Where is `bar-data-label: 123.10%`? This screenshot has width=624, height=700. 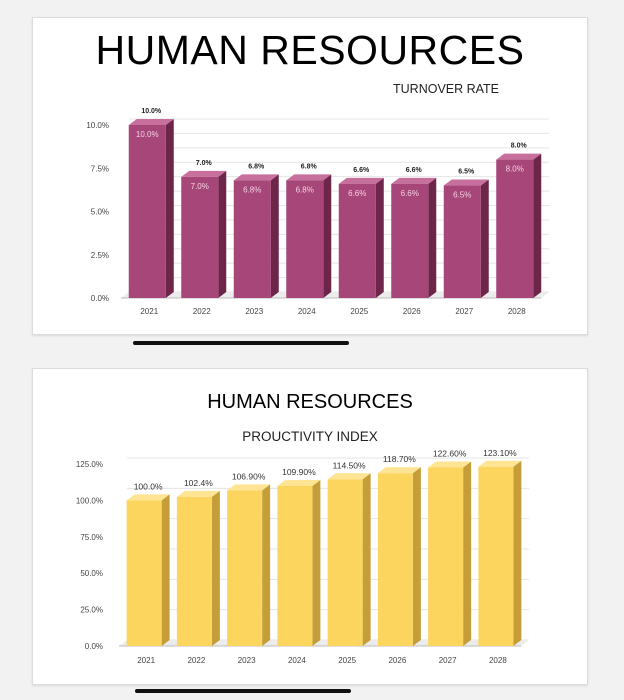
bar-data-label: 123.10% is located at coordinates (500, 453).